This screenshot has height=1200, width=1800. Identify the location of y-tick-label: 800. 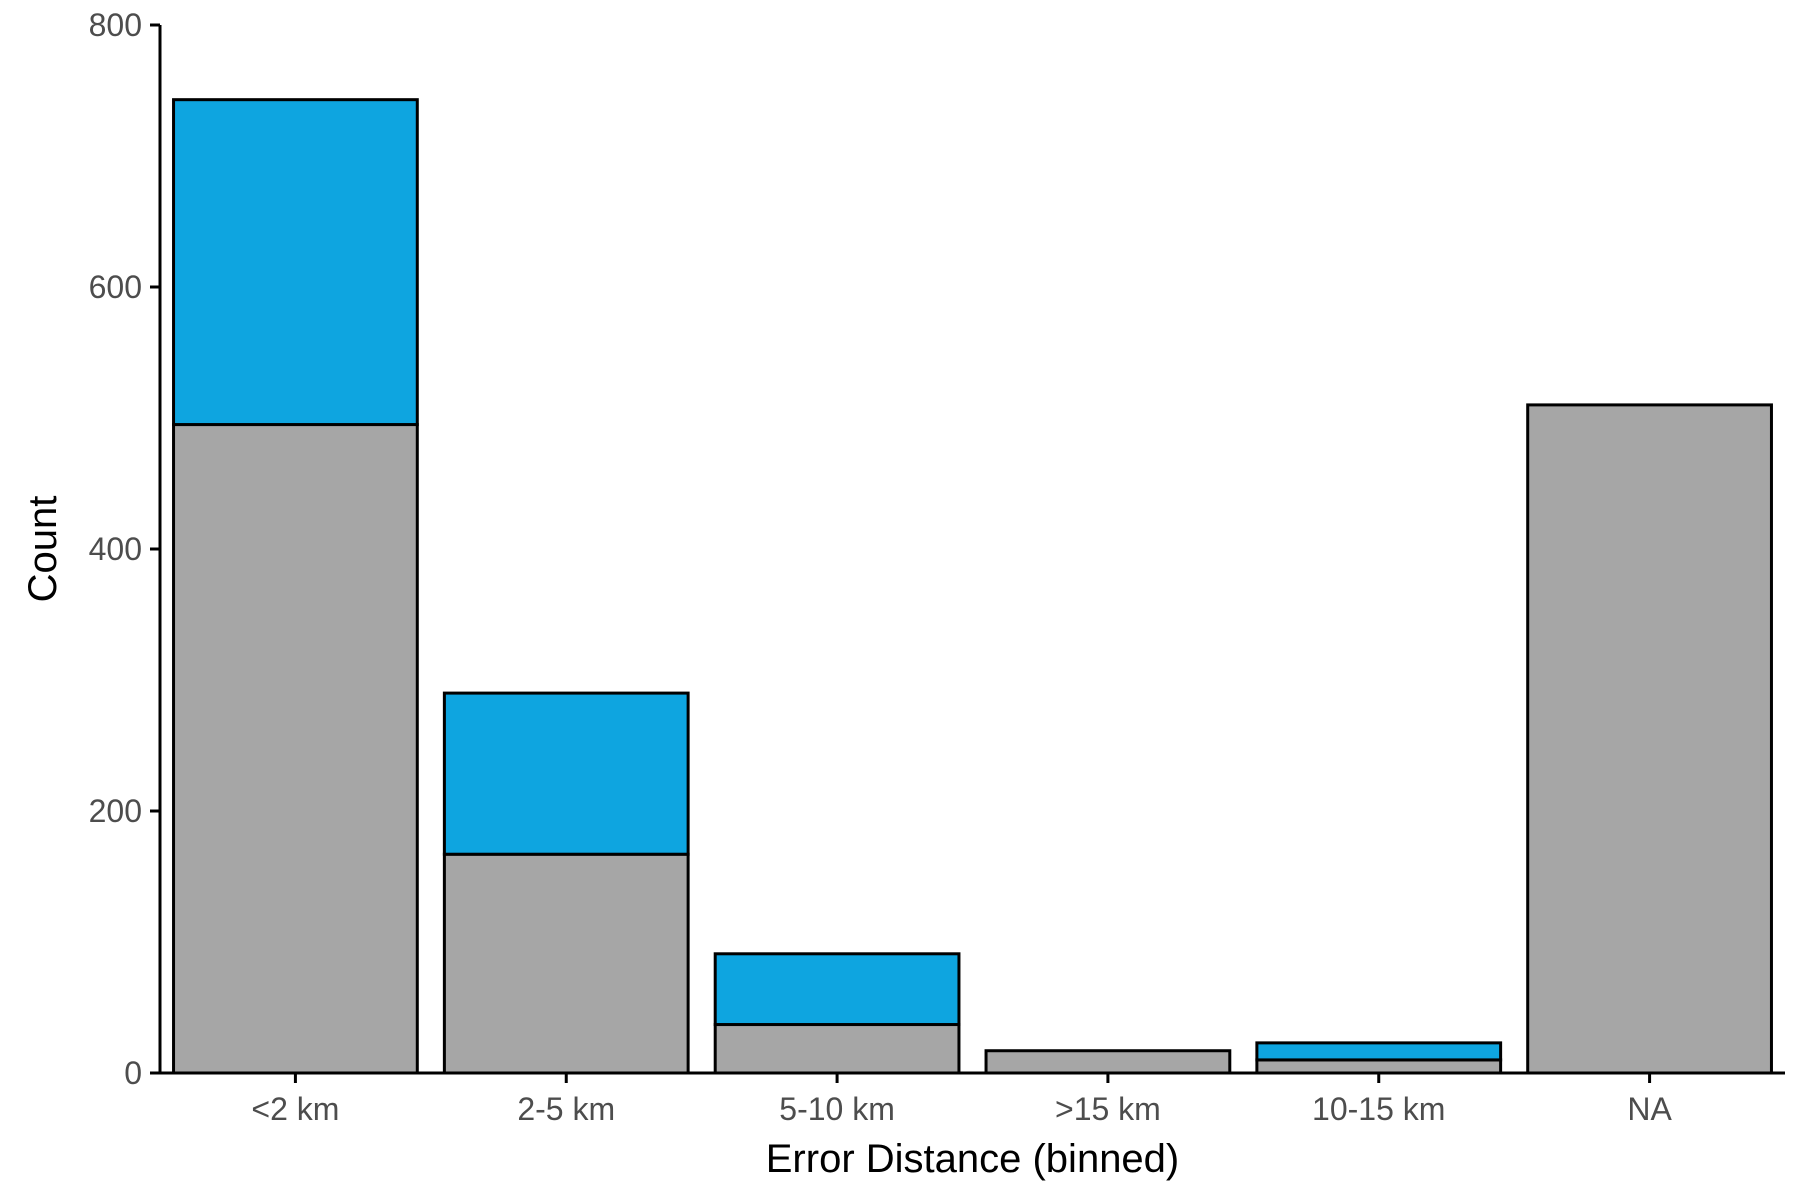
(115, 25).